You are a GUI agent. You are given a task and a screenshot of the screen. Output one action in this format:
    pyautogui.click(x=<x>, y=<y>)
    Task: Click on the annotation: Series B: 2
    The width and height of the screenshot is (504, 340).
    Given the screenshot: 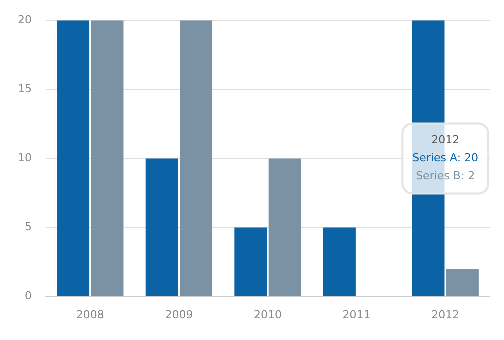 What is the action you would take?
    pyautogui.click(x=446, y=176)
    